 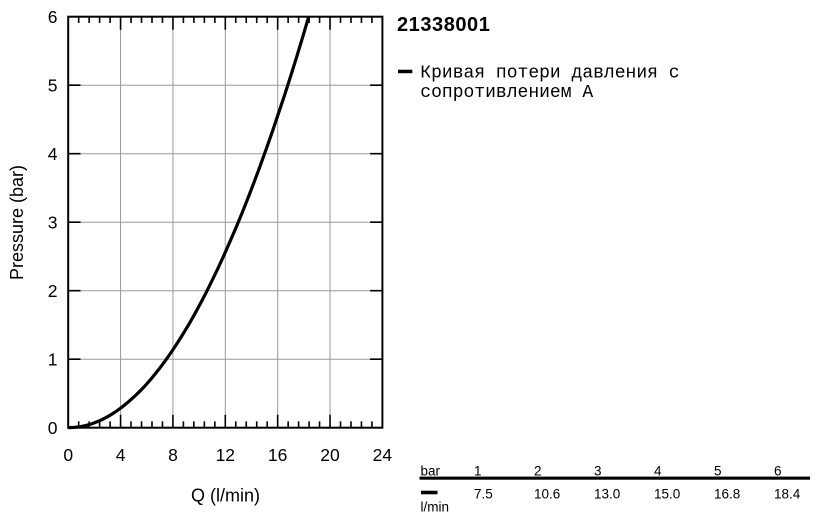 What do you see at coordinates (506, 93) in the screenshot?
I see `svg-text: сопротивлением А` at bounding box center [506, 93].